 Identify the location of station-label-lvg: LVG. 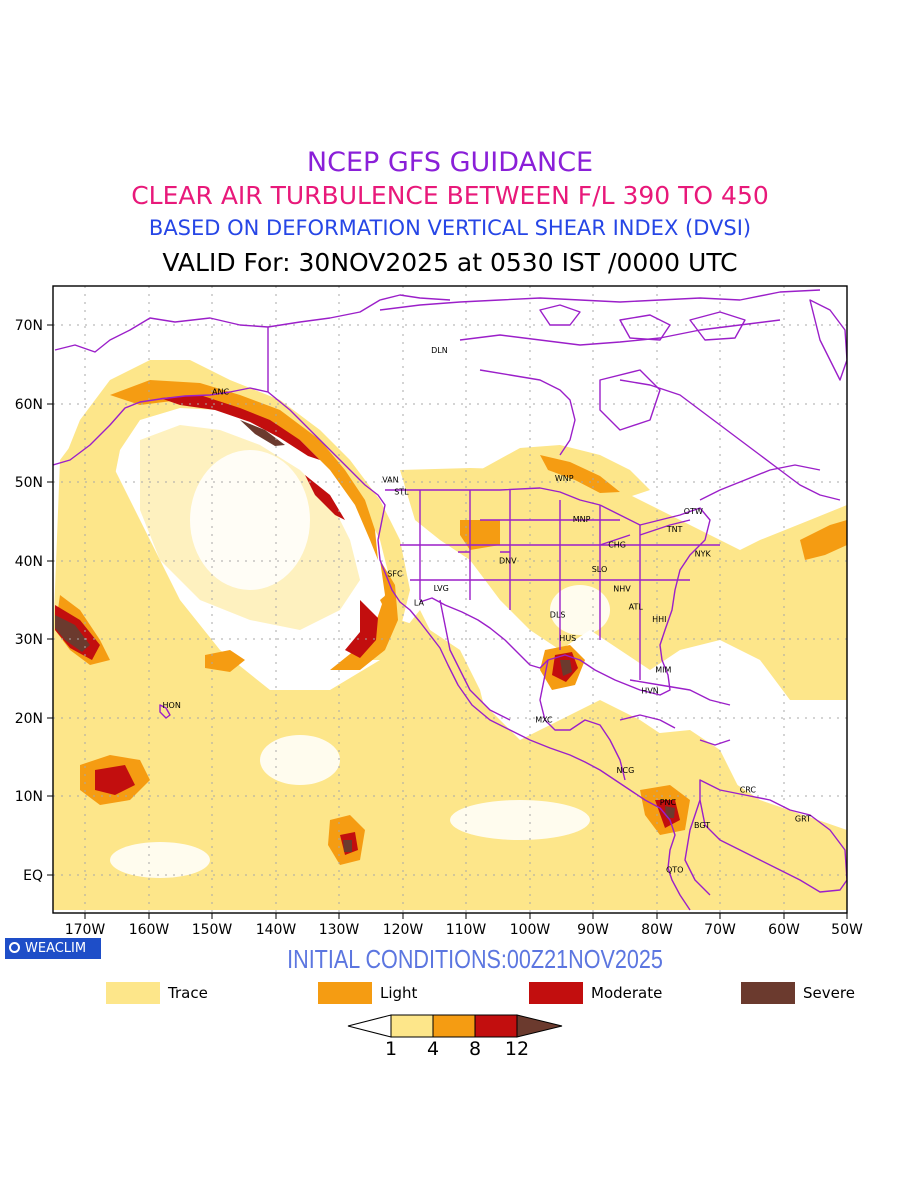
(441, 588).